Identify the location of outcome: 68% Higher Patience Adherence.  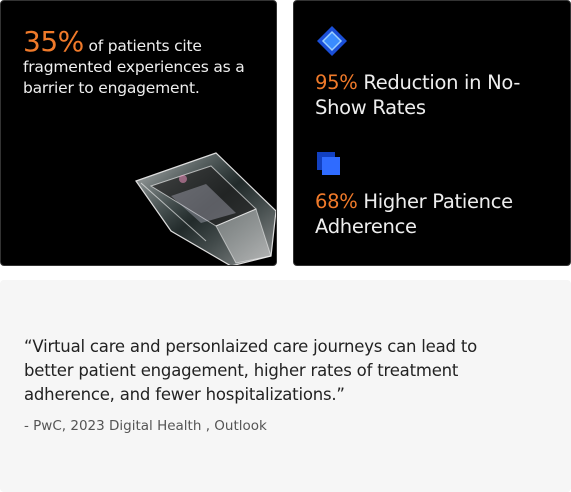
(435, 214).